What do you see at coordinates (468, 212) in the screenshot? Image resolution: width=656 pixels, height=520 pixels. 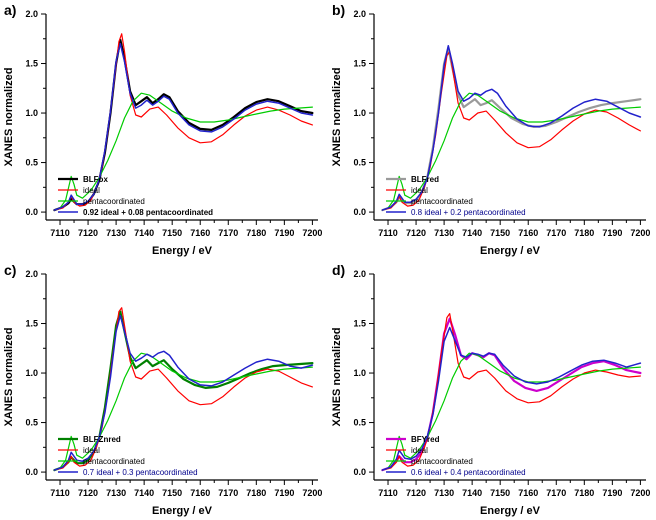 I see `svg-text:0.8 ideal + 0.2 pentacoordinat: 0.8 ideal + 0.2 pentacoordinated` at bounding box center [468, 212].